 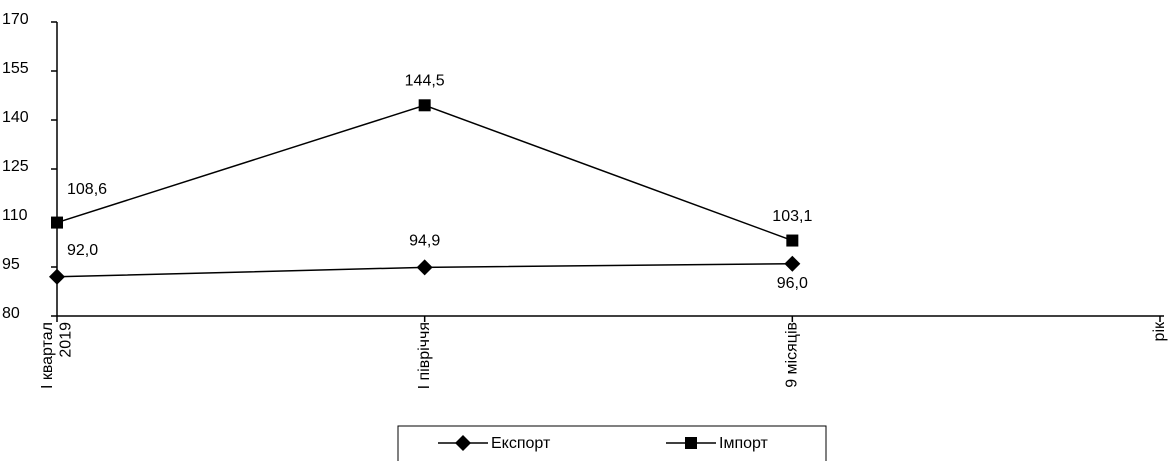 I want to click on x-tick-label: 9 місяців, so click(x=792, y=355).